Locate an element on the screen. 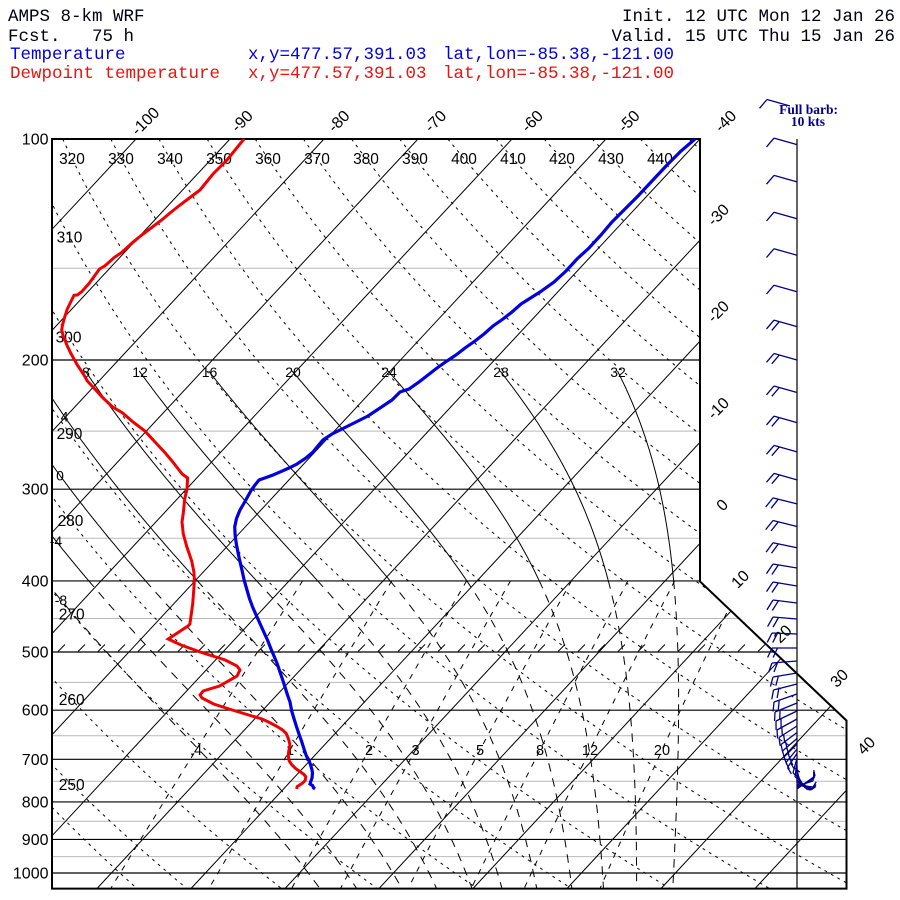 This screenshot has width=900, height=900. svg-text: Full barb: is located at coordinates (808, 109).